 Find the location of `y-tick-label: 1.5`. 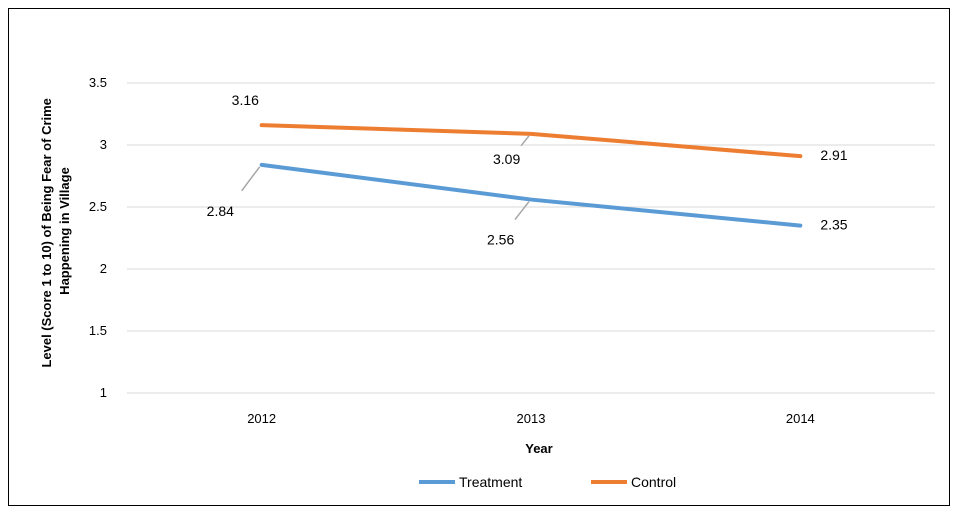

y-tick-label: 1.5 is located at coordinates (98, 330).